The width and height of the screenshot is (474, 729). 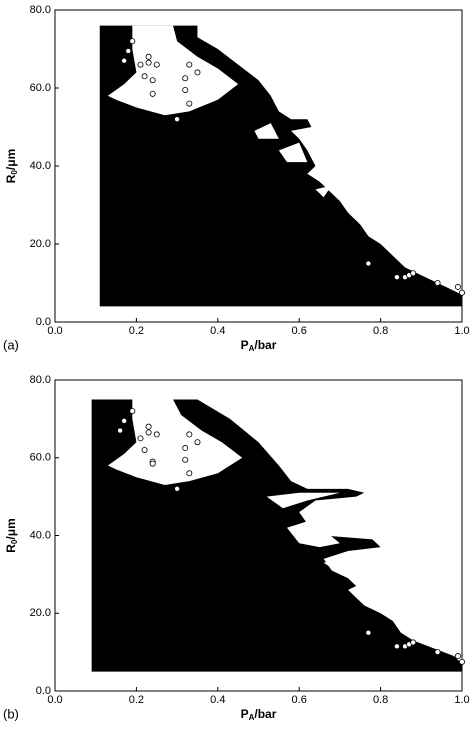 What do you see at coordinates (11, 713) in the screenshot?
I see `panel-label: (b)` at bounding box center [11, 713].